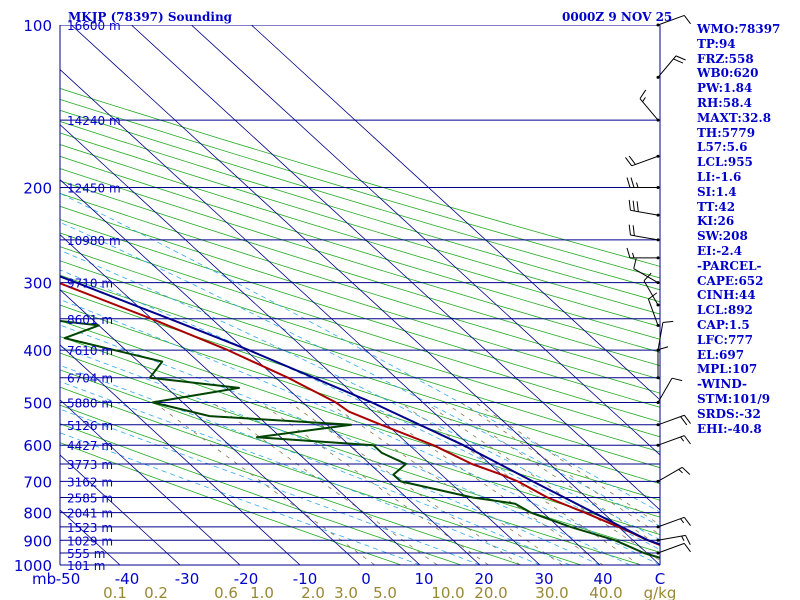 The image size is (800, 600). Describe the element at coordinates (90, 482) in the screenshot. I see `height-label: 3162 m` at that location.